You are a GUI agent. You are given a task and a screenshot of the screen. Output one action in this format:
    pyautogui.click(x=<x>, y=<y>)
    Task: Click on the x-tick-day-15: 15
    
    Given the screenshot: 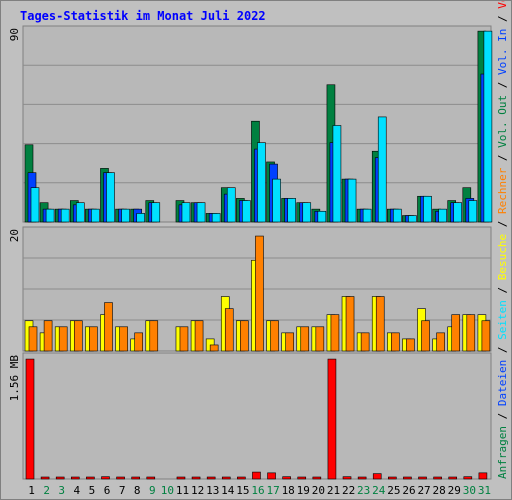 What is the action you would take?
    pyautogui.click(x=242, y=490)
    